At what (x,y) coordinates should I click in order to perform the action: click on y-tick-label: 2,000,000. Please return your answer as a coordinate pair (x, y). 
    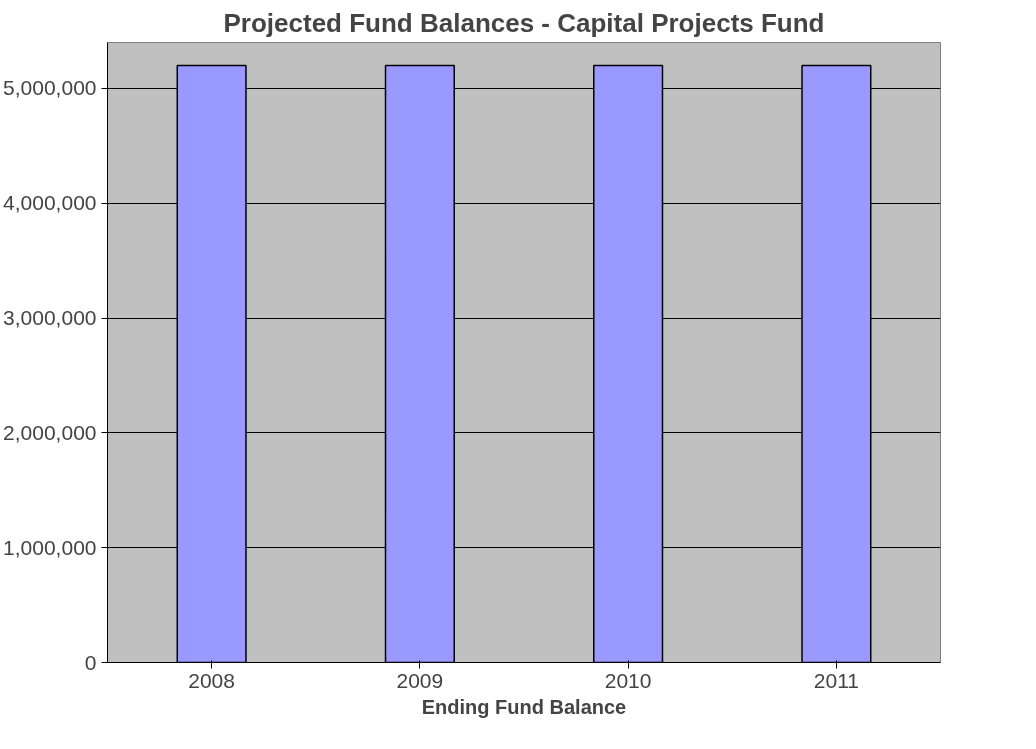
    Looking at the image, I should click on (50, 432).